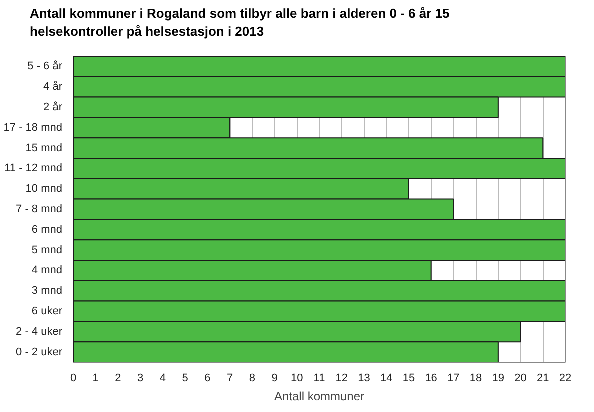 The image size is (594, 412). What do you see at coordinates (44, 148) in the screenshot?
I see `y-tick-label: 15 mnd` at bounding box center [44, 148].